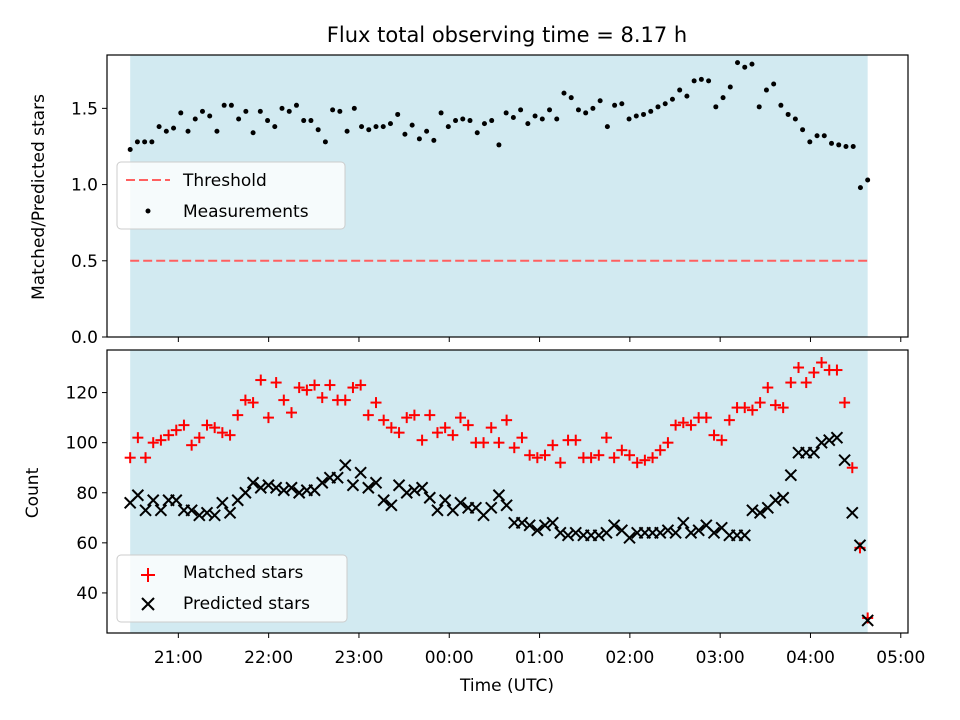  What do you see at coordinates (268, 658) in the screenshot?
I see `x-tick-label: 22:00` at bounding box center [268, 658].